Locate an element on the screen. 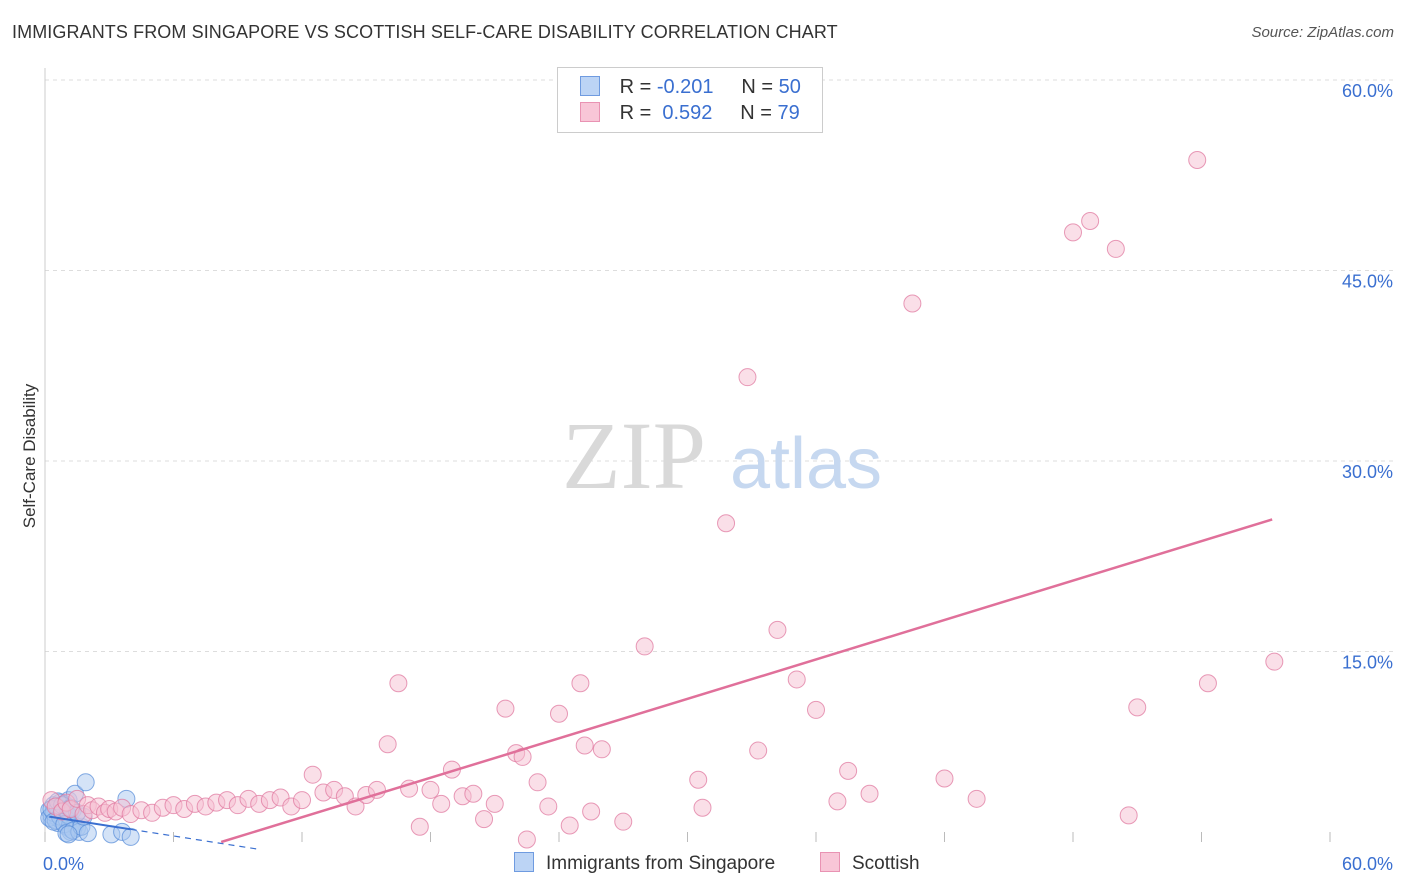 This screenshot has height=892, width=1406. watermark-zip: ZIP is located at coordinates (634, 455).